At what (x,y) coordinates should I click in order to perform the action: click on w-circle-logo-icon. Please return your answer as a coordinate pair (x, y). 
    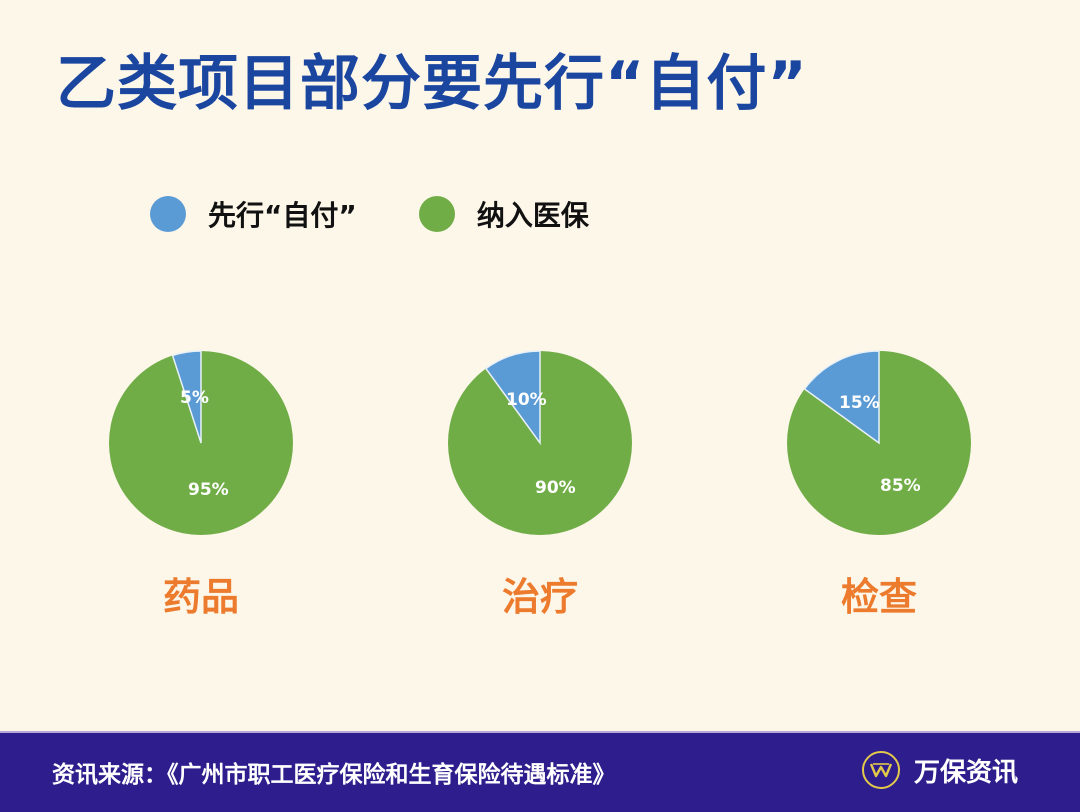
    Looking at the image, I should click on (881, 770).